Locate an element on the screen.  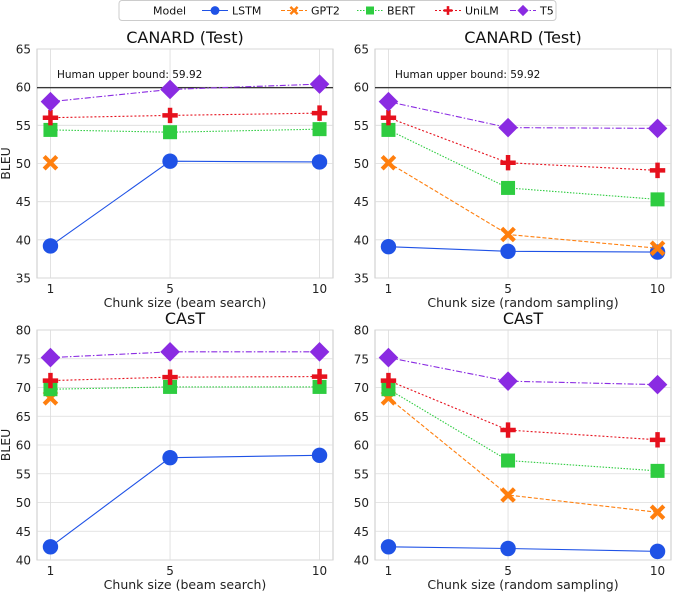
y-tick-label: 65 is located at coordinates (361, 417).